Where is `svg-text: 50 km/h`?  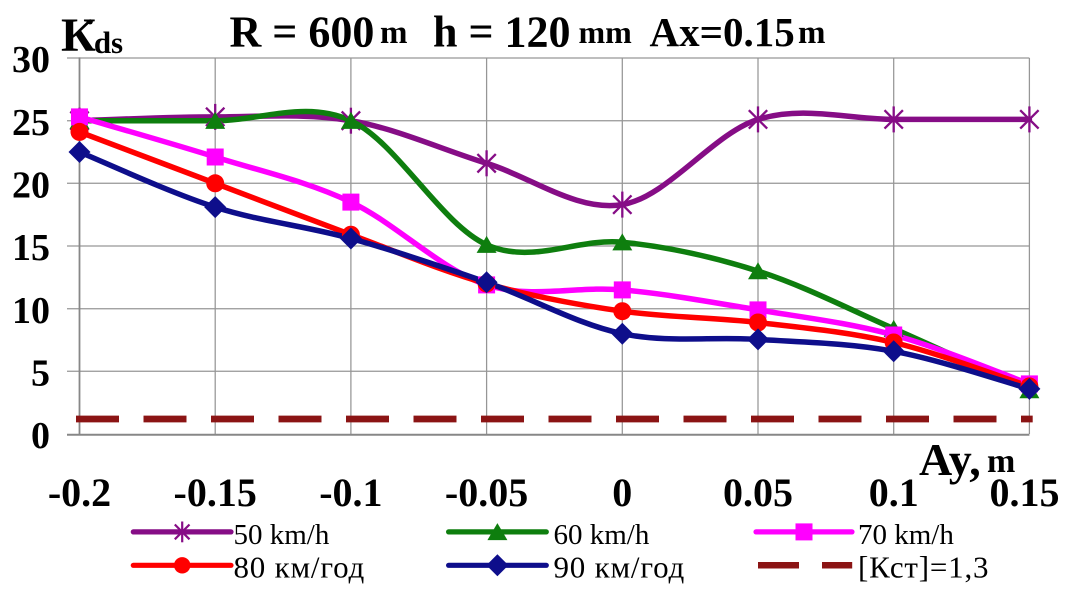
svg-text: 50 km/h is located at coordinates (282, 535).